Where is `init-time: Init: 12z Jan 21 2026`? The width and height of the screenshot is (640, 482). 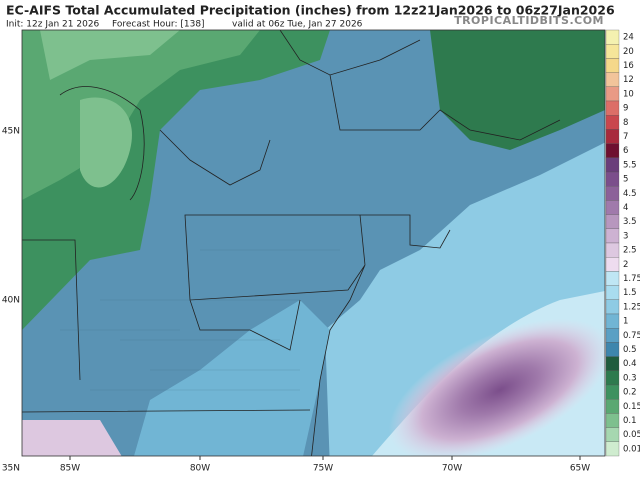
init-time: Init: 12z Jan 21 2026 is located at coordinates (53, 25).